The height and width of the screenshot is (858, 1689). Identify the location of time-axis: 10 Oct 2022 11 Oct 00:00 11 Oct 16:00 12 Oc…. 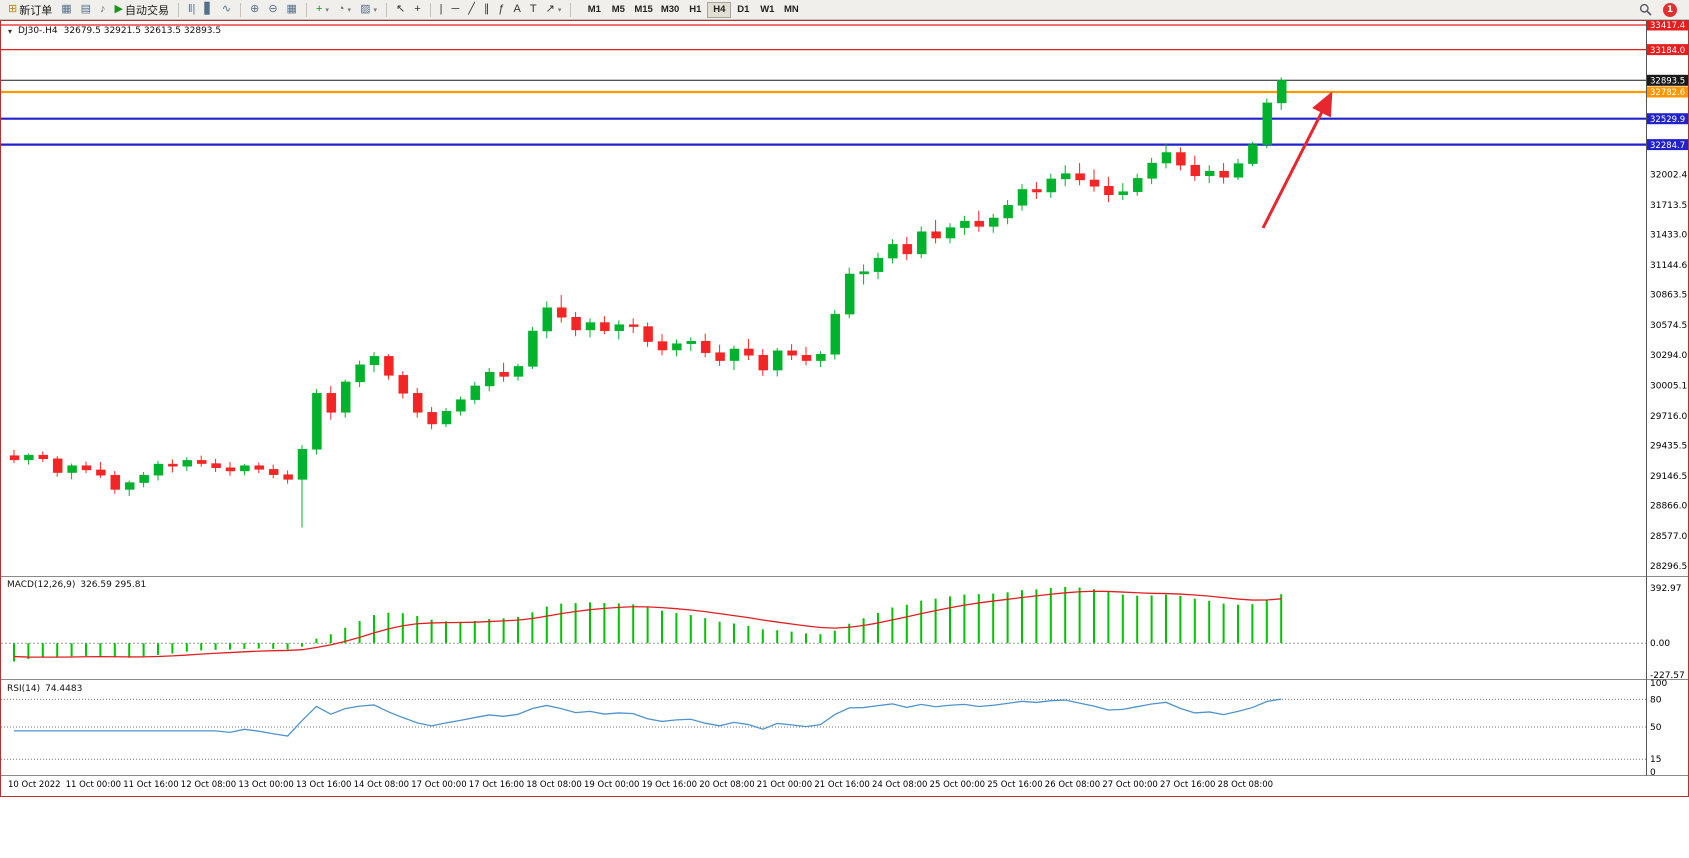
(640, 785).